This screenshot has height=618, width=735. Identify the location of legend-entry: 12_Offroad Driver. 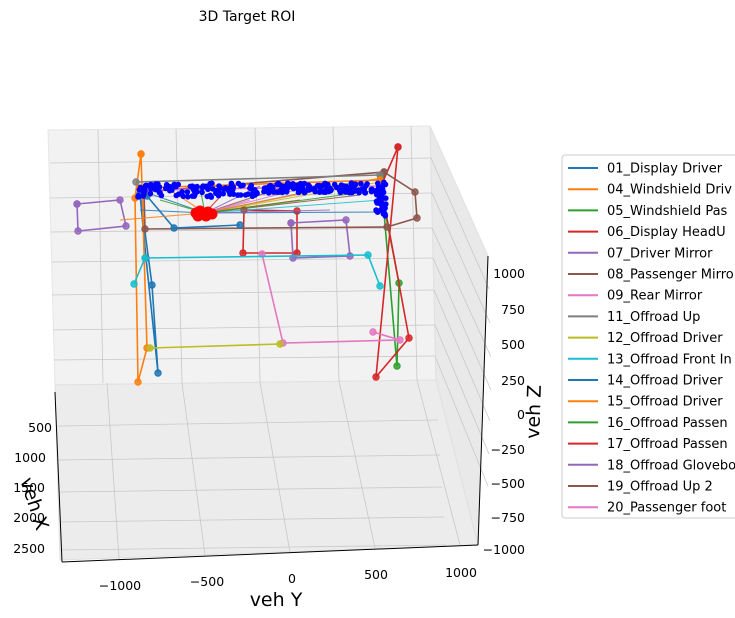
(665, 338).